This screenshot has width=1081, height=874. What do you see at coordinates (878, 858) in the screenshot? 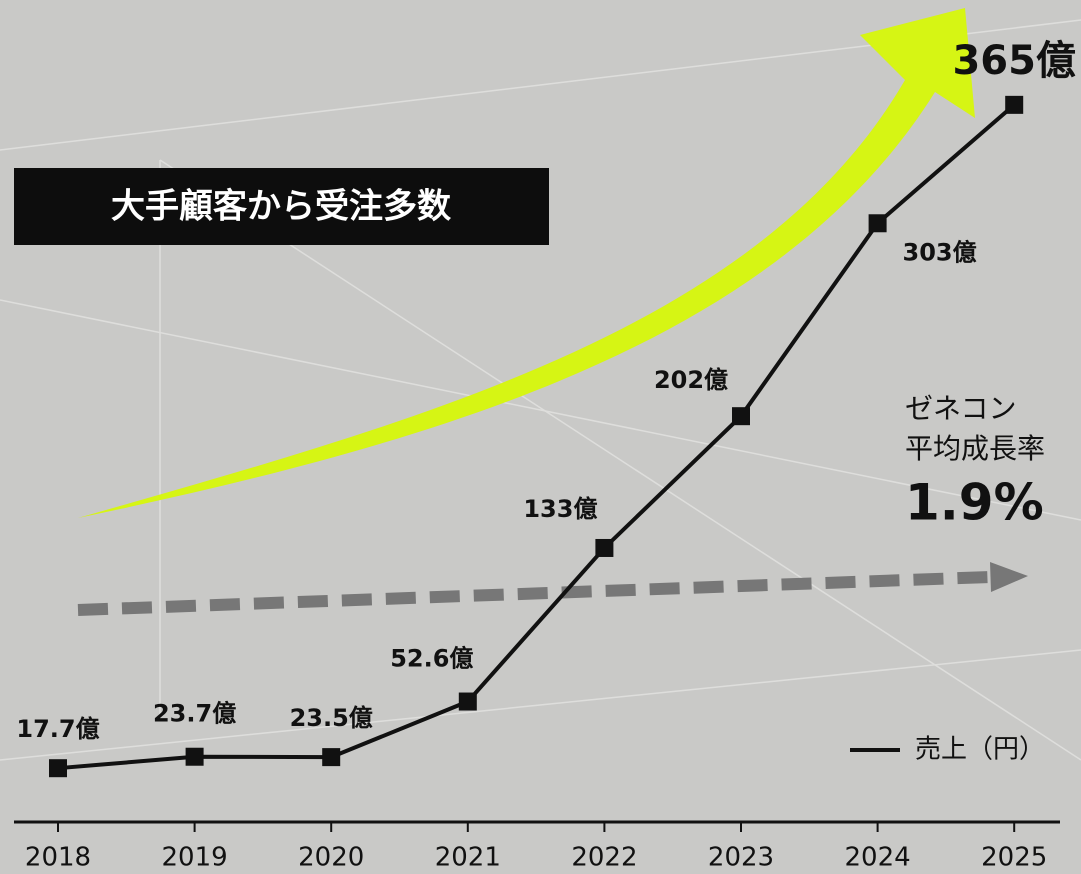
I see `x-tick-label: 2024` at bounding box center [878, 858].